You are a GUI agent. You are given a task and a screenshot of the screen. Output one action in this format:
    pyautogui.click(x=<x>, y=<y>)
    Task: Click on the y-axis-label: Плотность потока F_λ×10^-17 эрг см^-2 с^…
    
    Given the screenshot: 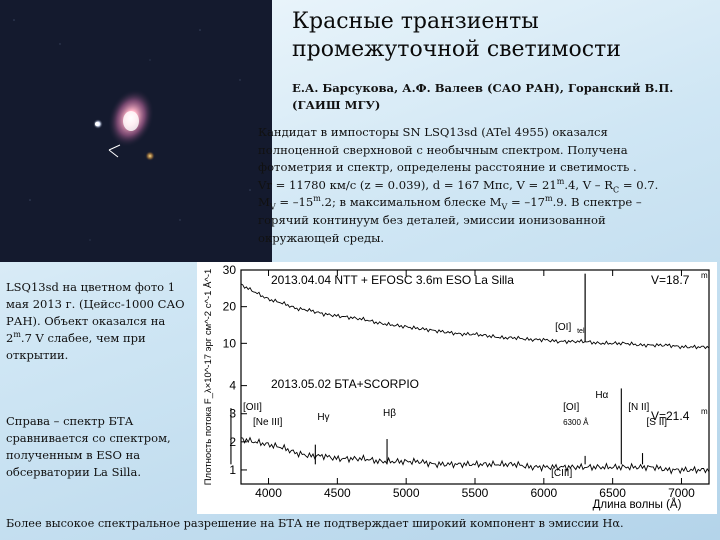 What is the action you would take?
    pyautogui.click(x=208, y=377)
    